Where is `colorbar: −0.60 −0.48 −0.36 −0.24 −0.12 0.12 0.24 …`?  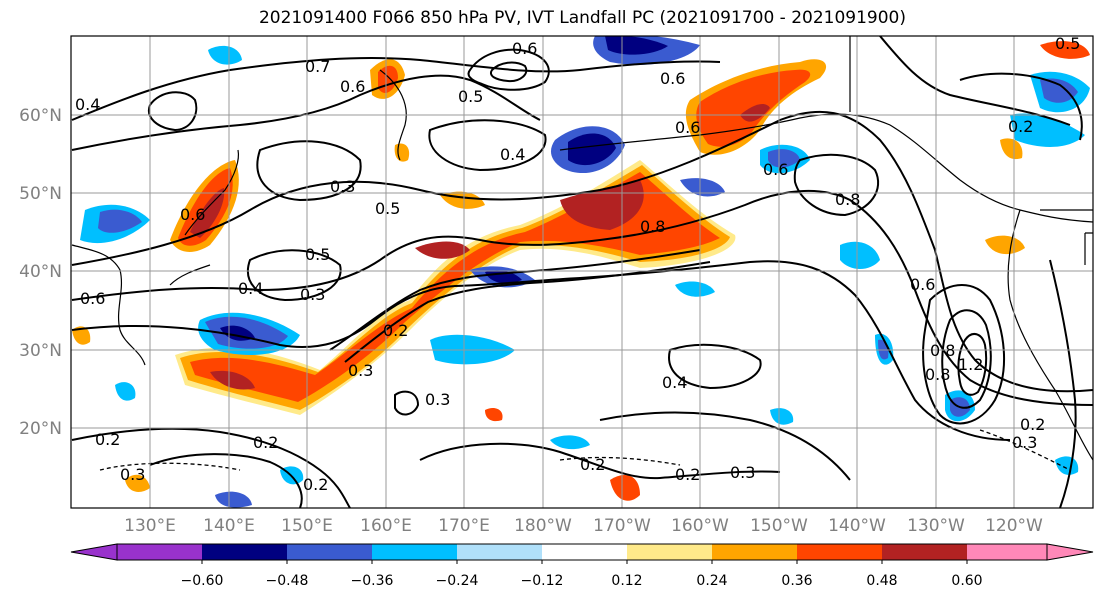 colorbar: −0.60 −0.48 −0.36 −0.24 −0.12 0.12 0.24 … is located at coordinates (582, 566).